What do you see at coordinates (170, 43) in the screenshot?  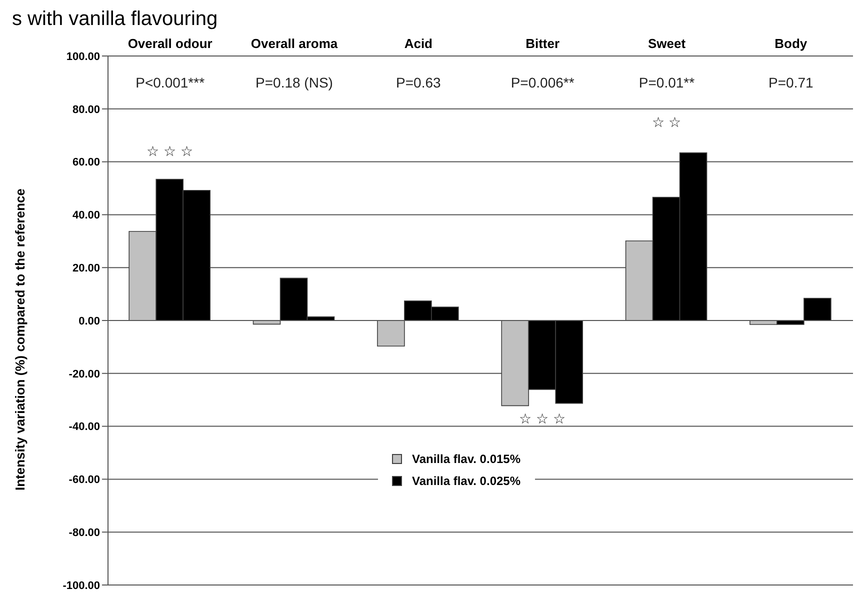 I see `x-tick-label: Overall odour` at bounding box center [170, 43].